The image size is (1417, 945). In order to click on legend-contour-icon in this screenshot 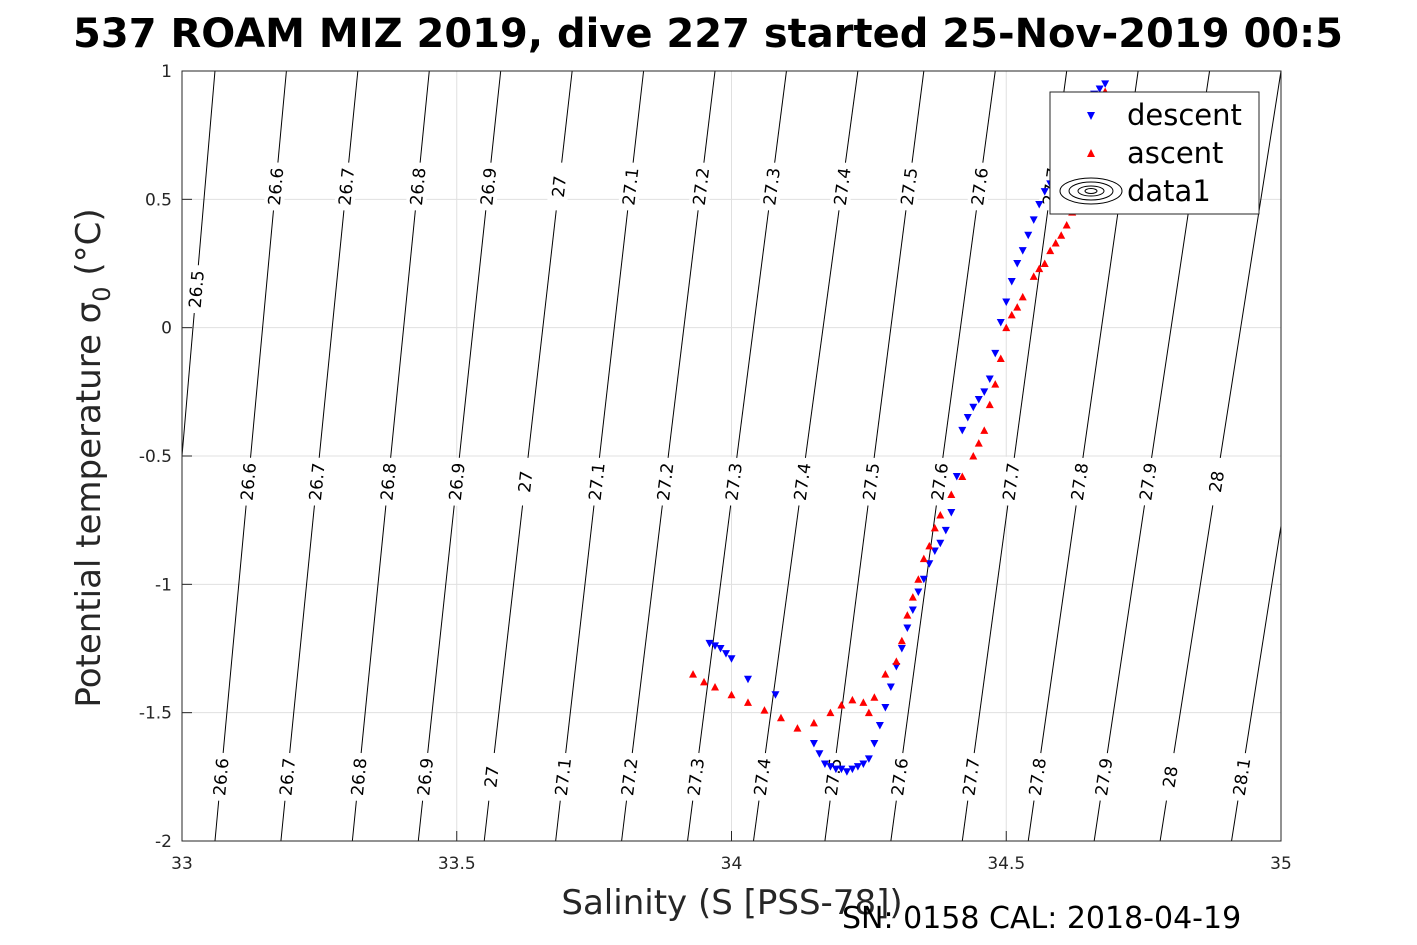, I will do `click(1091, 191)`.